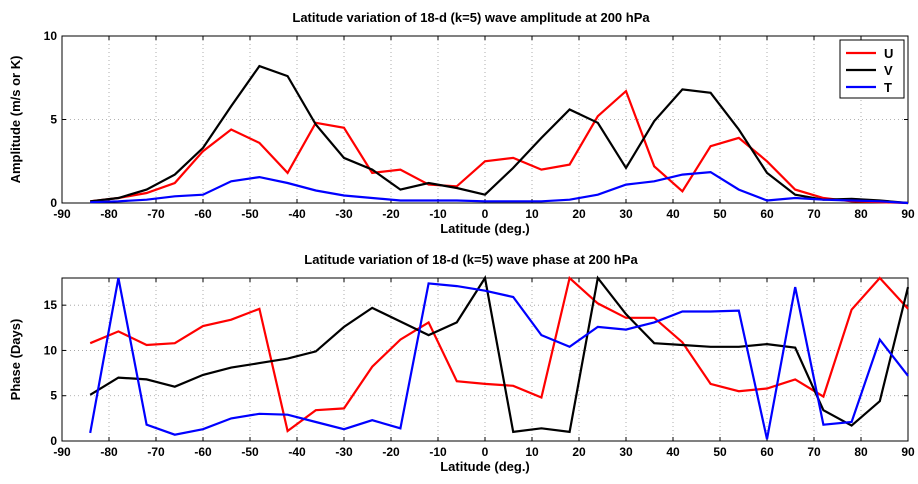 This screenshot has width=918, height=484. Describe the element at coordinates (485, 466) in the screenshot. I see `phase-x-axis-label: Latitude (deg.)` at that location.